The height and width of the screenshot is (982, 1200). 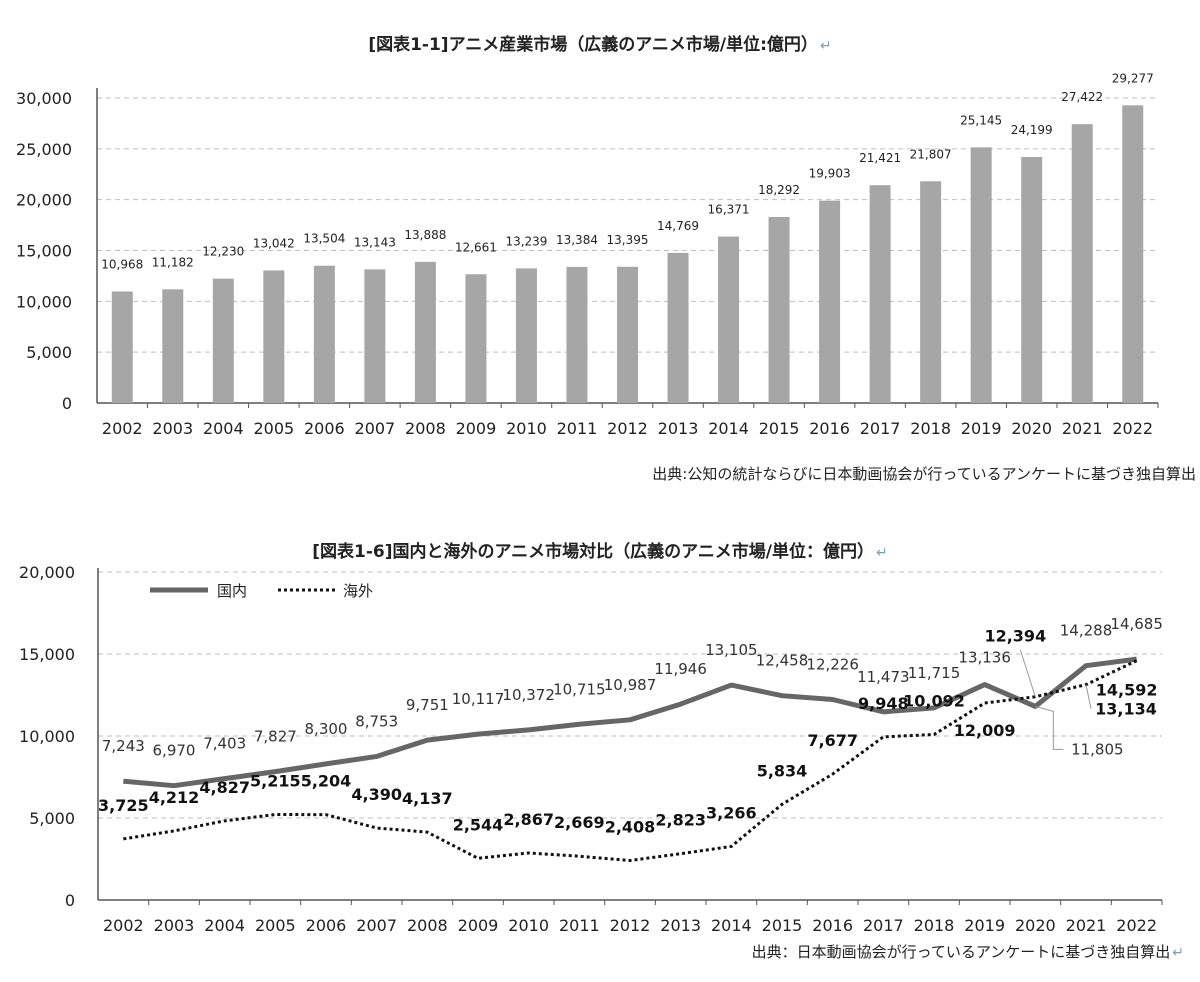 I want to click on bar-value-label: 14,769, so click(x=678, y=226).